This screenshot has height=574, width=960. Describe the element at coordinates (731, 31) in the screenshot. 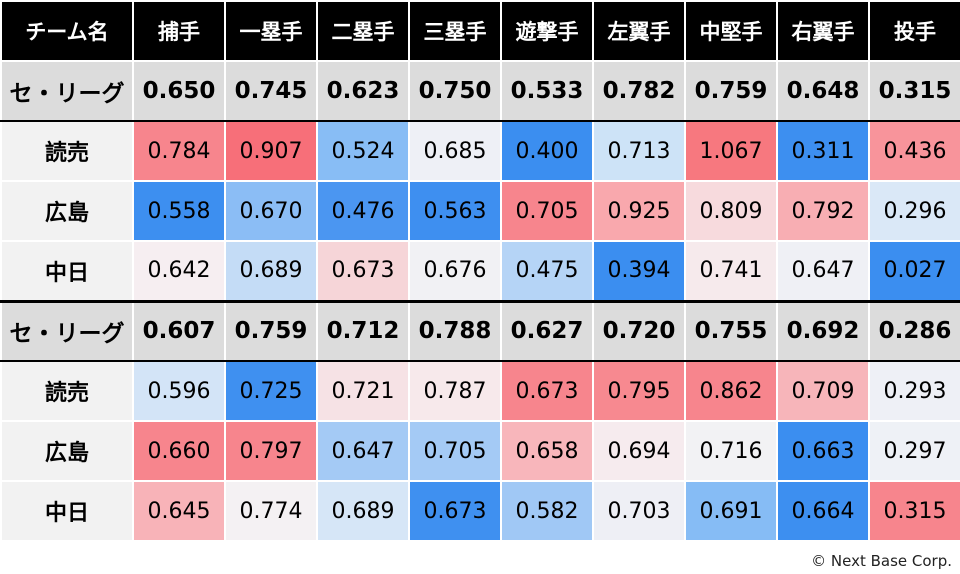

I see `header-position: 中堅手` at that location.